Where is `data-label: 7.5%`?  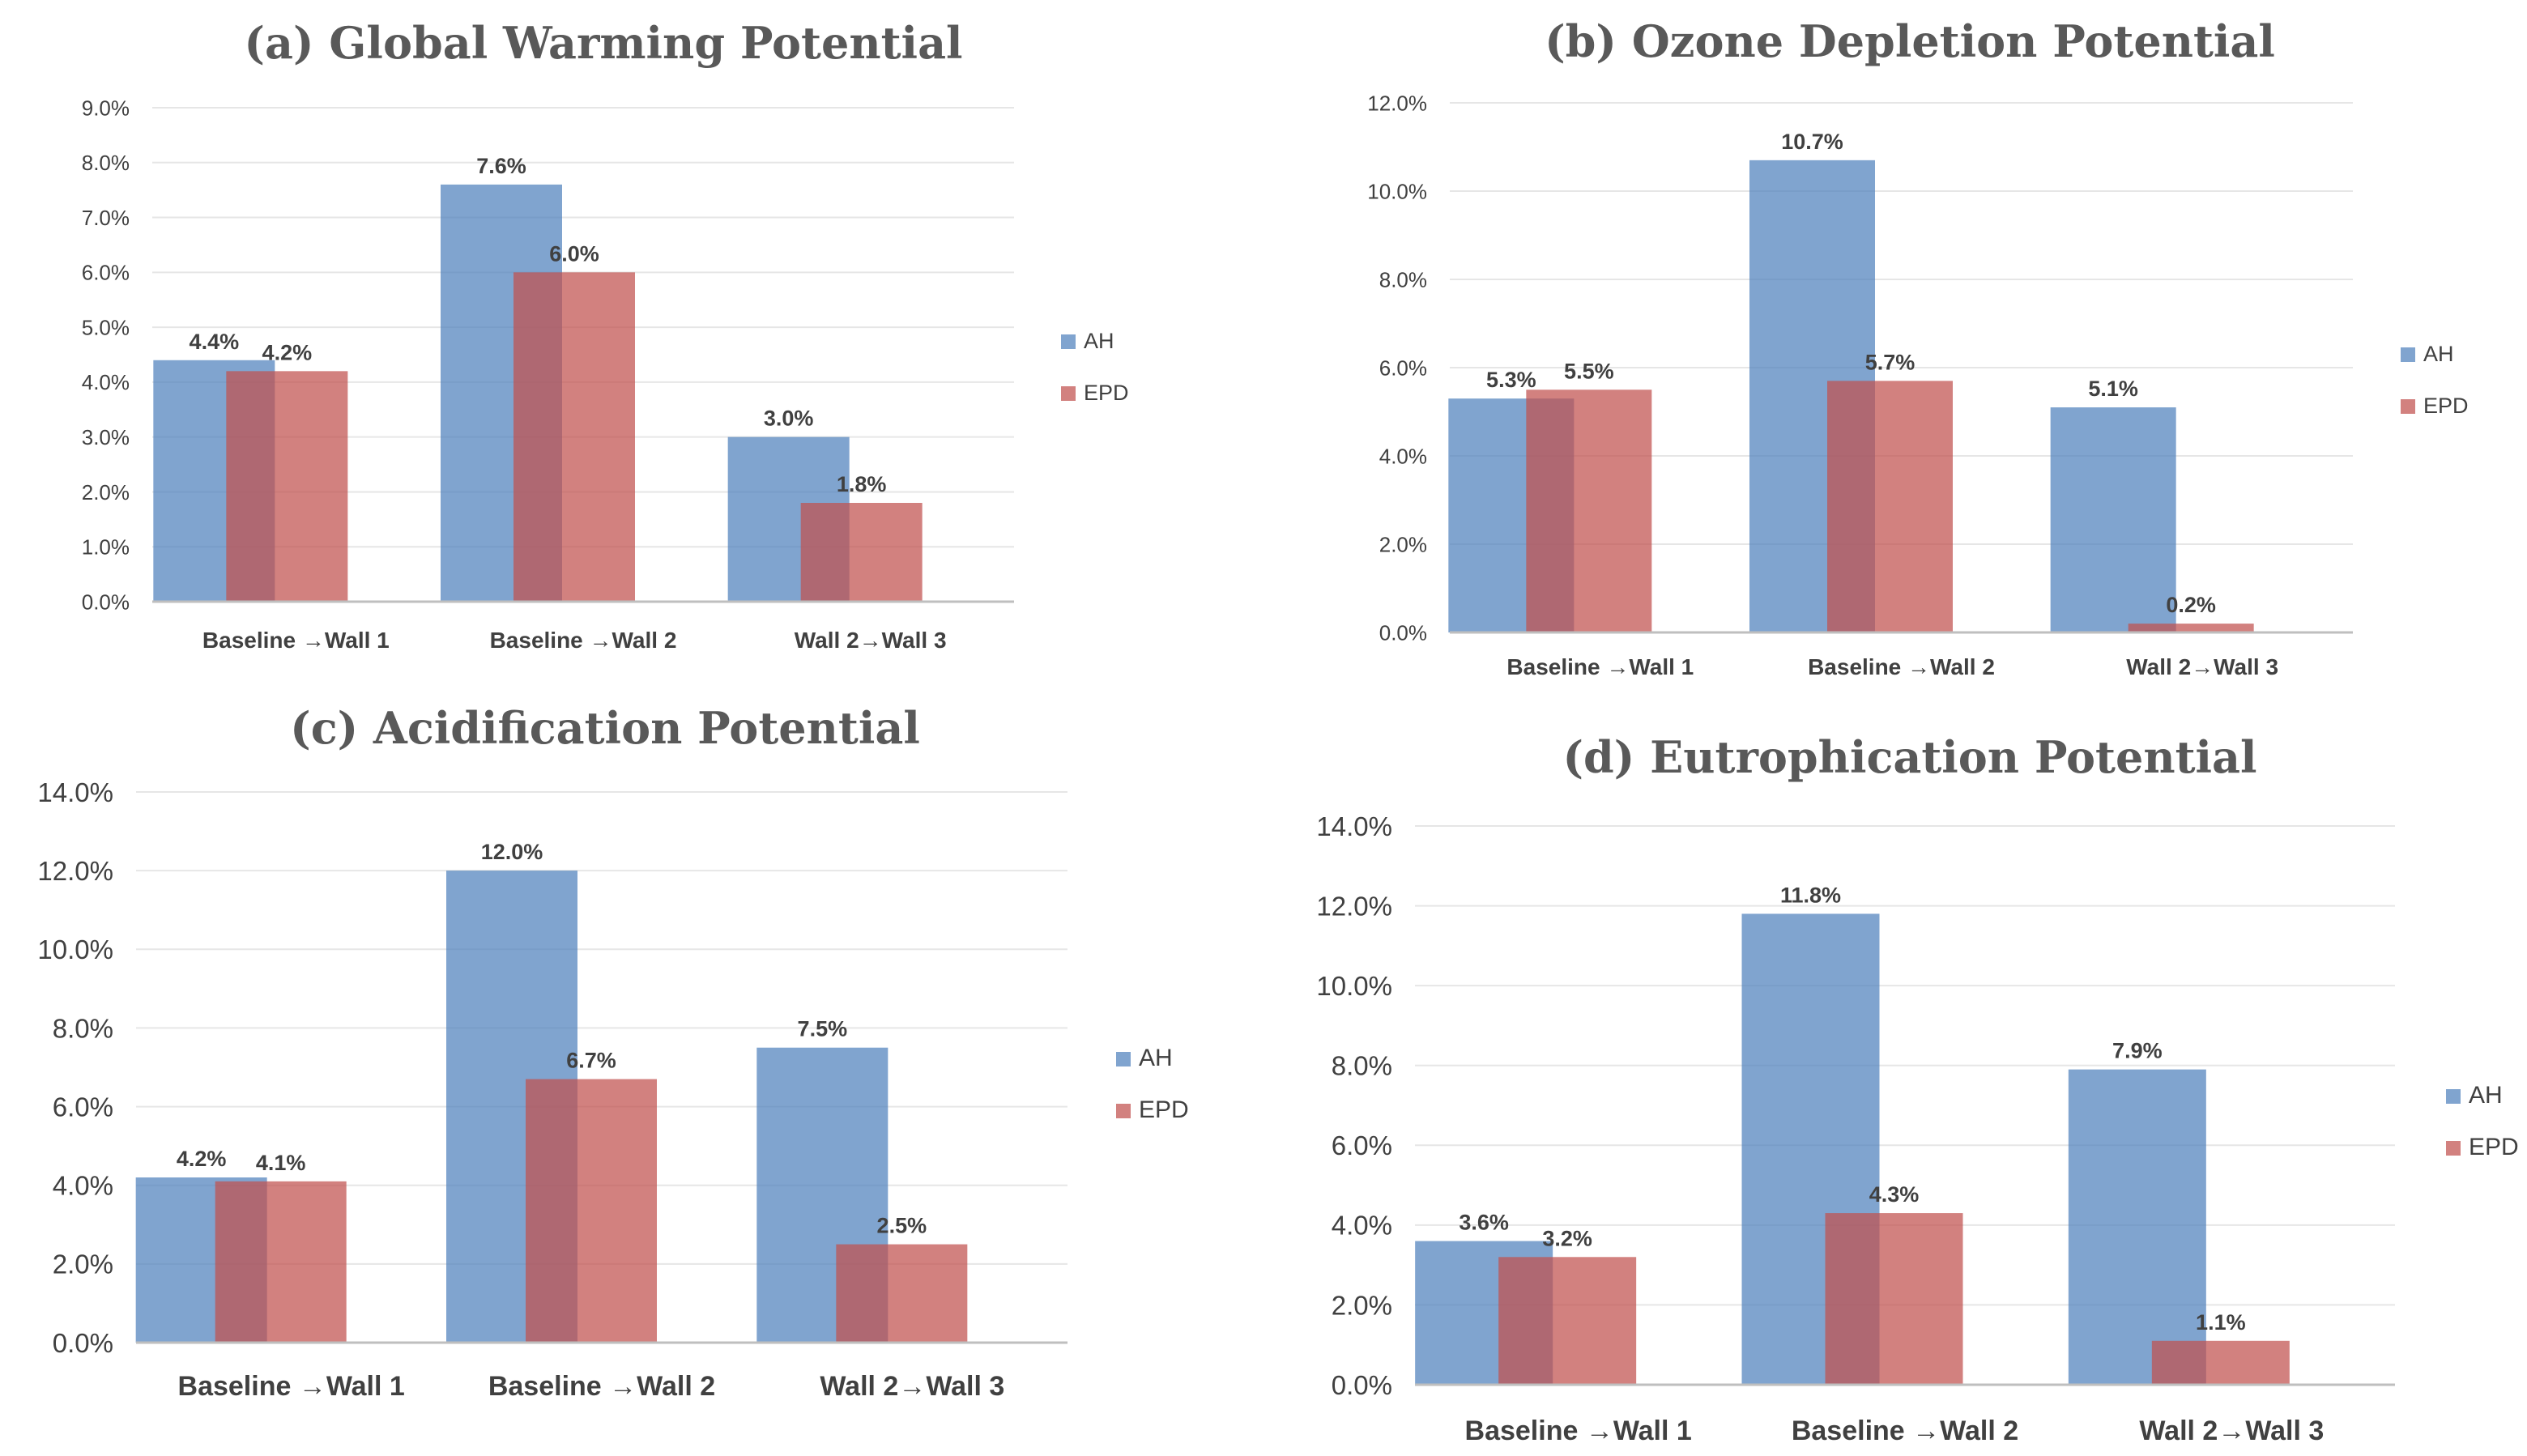
data-label: 7.5% is located at coordinates (823, 1029).